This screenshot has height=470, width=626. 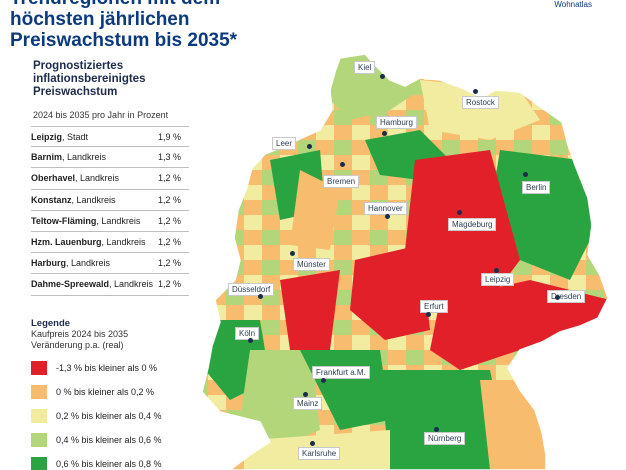 I want to click on legend-item: 0,4 % bis kleiner als 0,6 %, so click(x=116, y=440).